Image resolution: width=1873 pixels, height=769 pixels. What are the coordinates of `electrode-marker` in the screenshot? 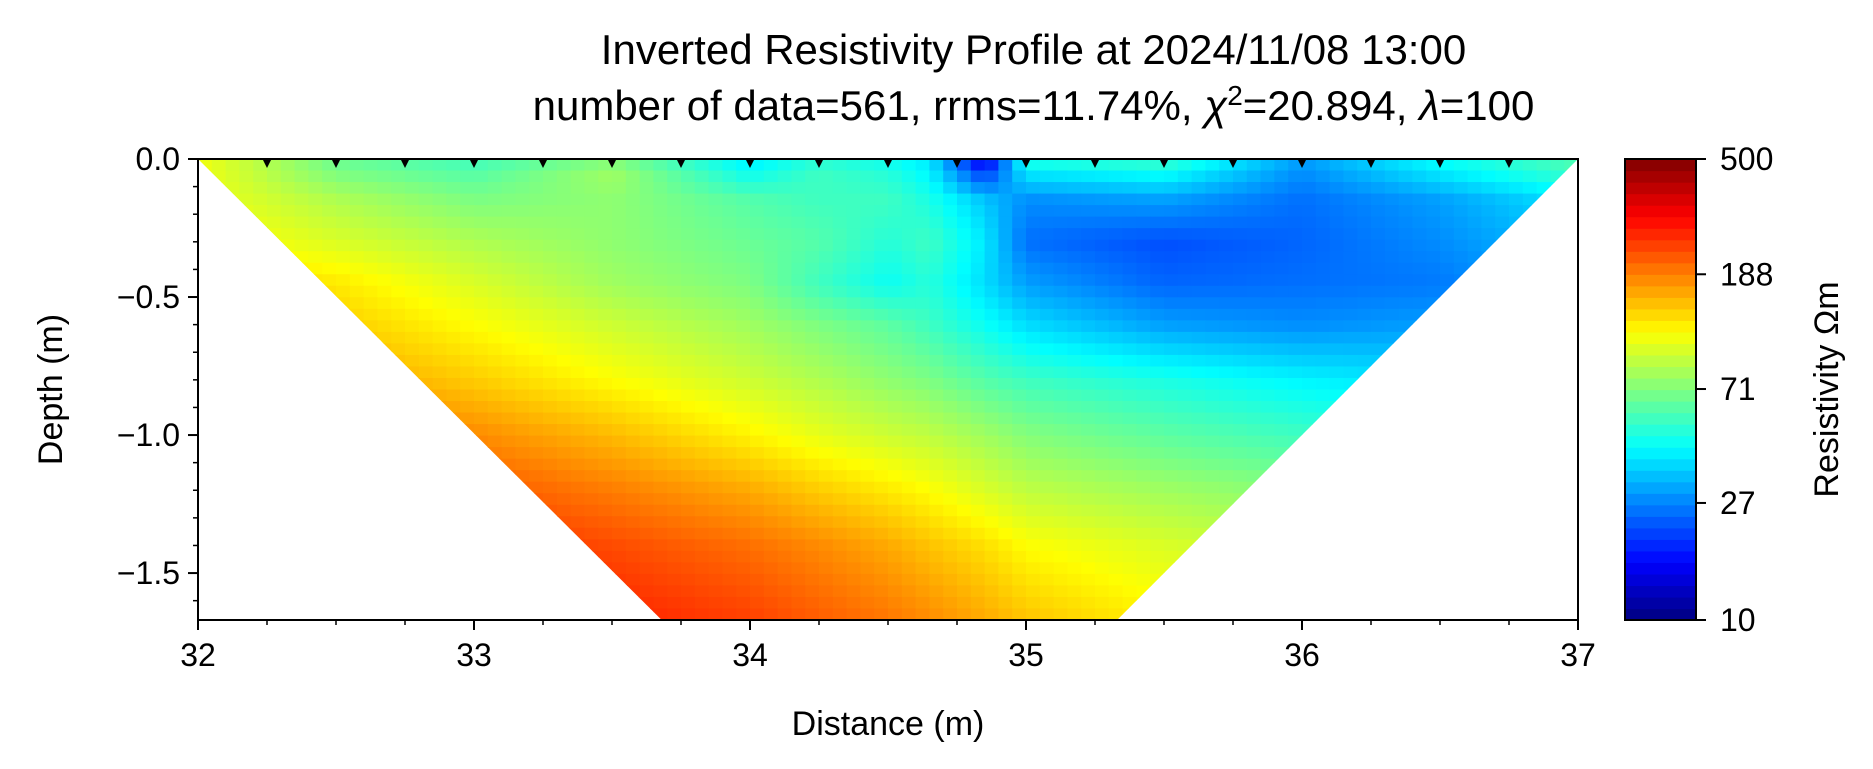 It's located at (336, 164).